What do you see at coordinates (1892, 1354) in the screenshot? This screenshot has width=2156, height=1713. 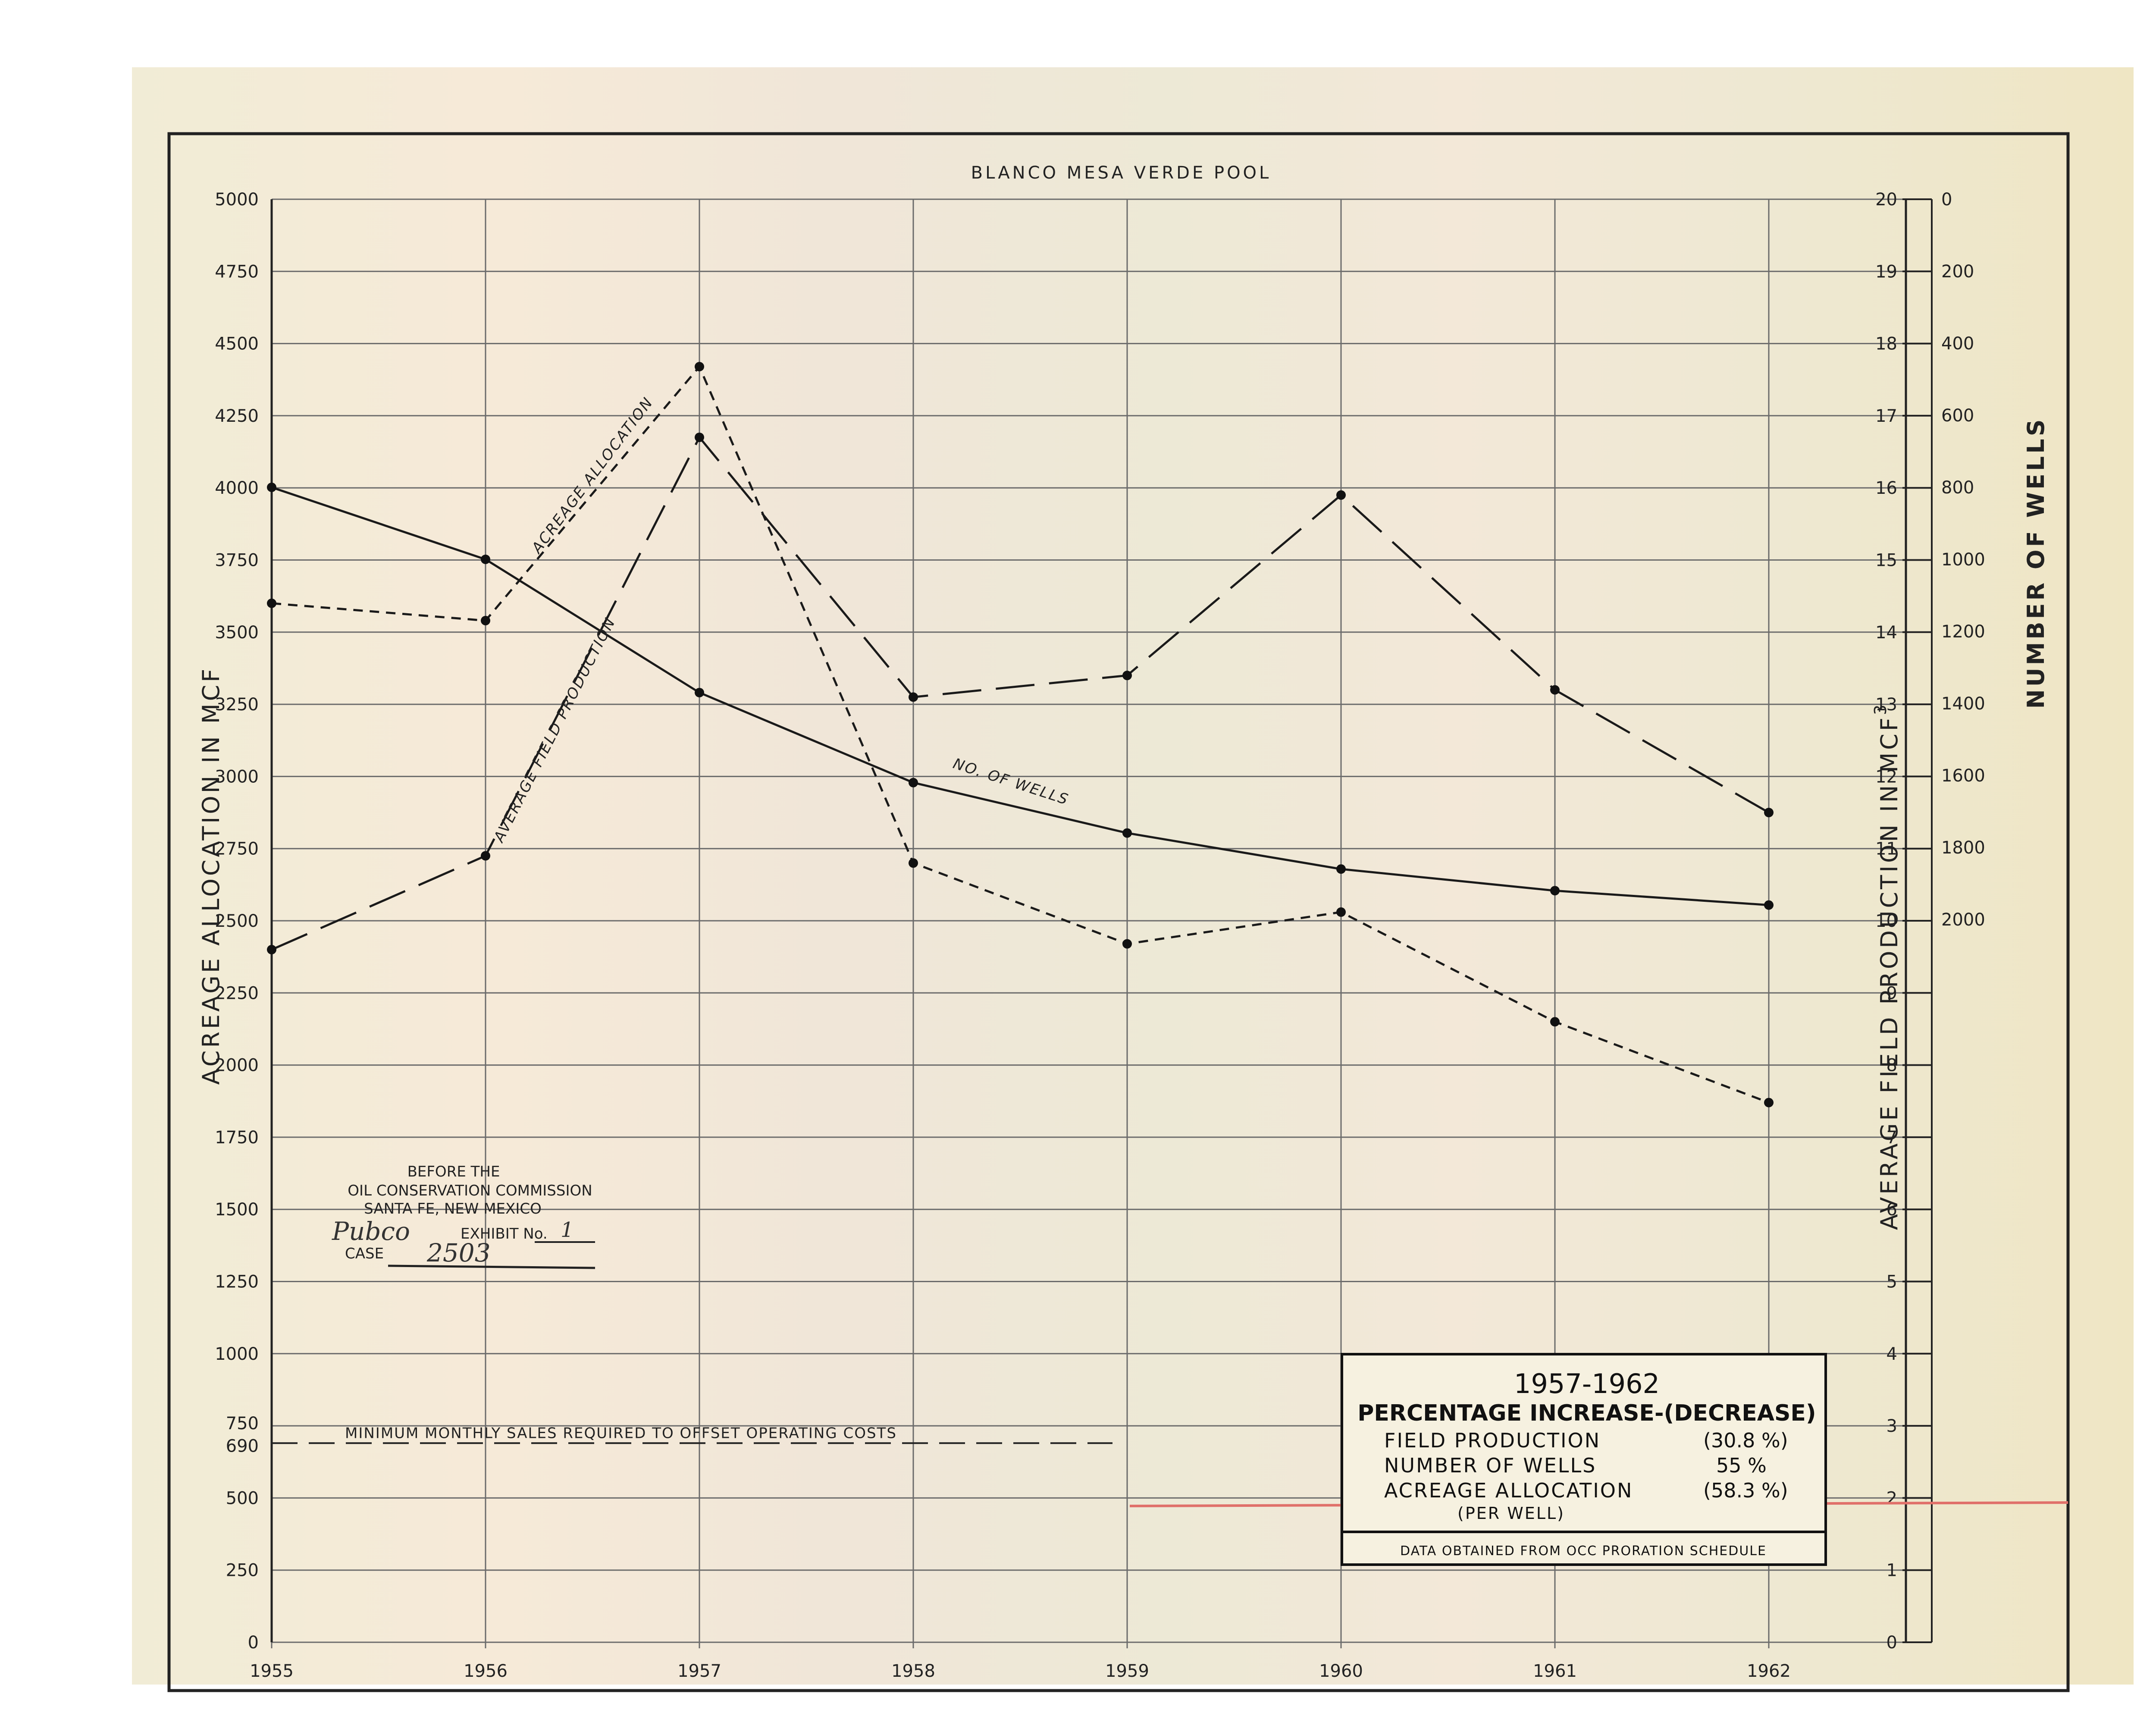 I see `right-inner-tick-label: 4` at bounding box center [1892, 1354].